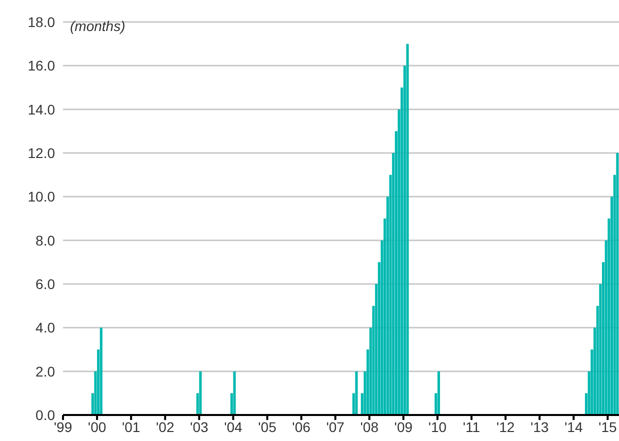  What do you see at coordinates (42, 196) in the screenshot?
I see `y-tick-label: 10.0` at bounding box center [42, 196].